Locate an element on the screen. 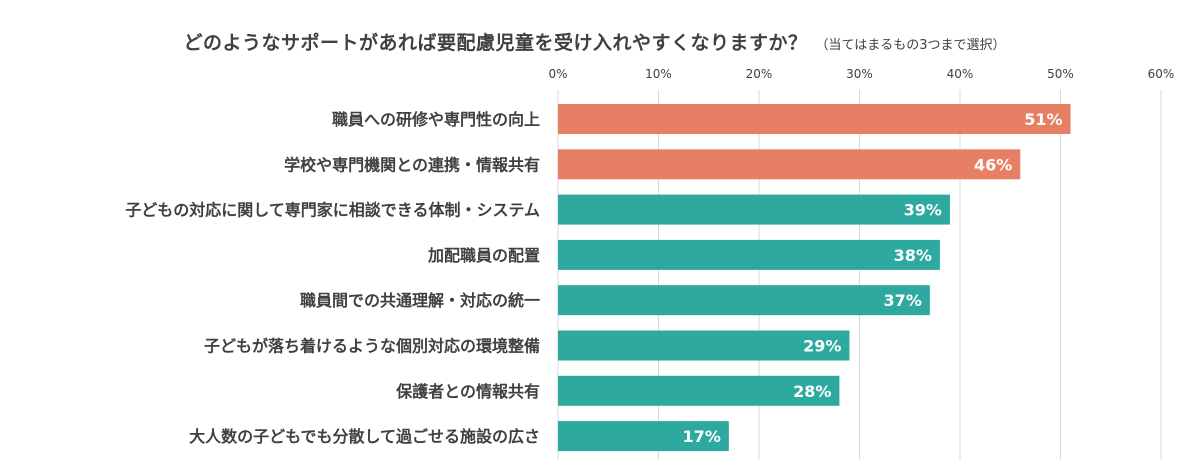 This screenshot has height=474, width=1189. category-label: 加配職員の配置 is located at coordinates (483, 255).